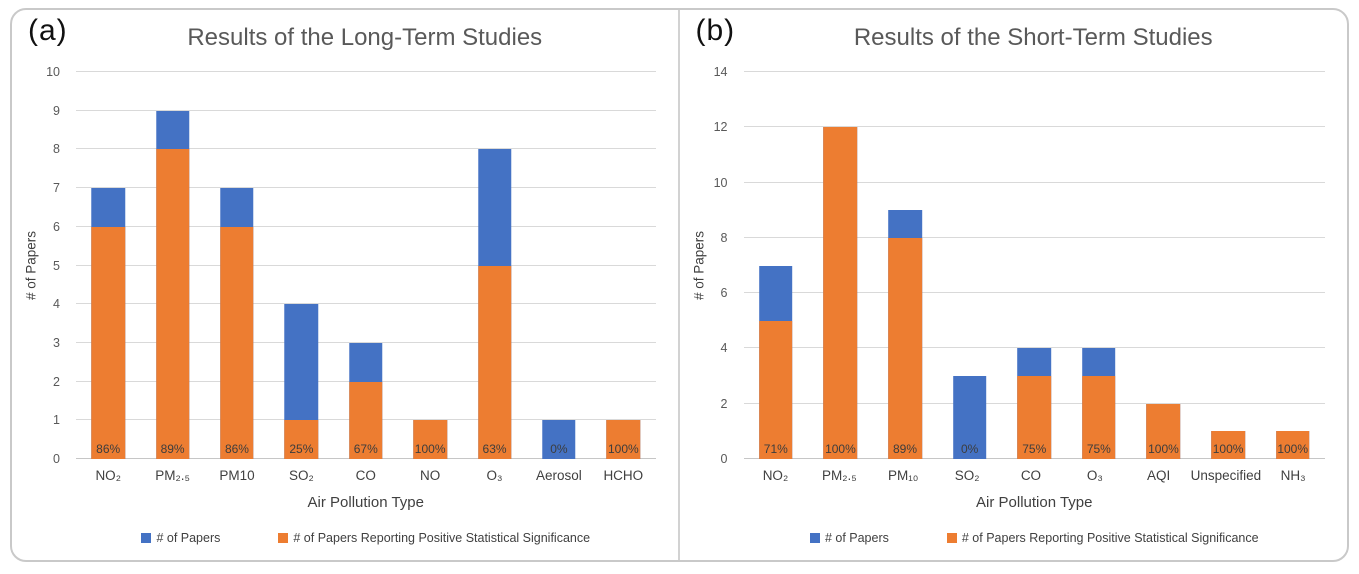 Image resolution: width=1359 pixels, height=574 pixels. I want to click on x-tick-label: PM₁₀, so click(903, 475).